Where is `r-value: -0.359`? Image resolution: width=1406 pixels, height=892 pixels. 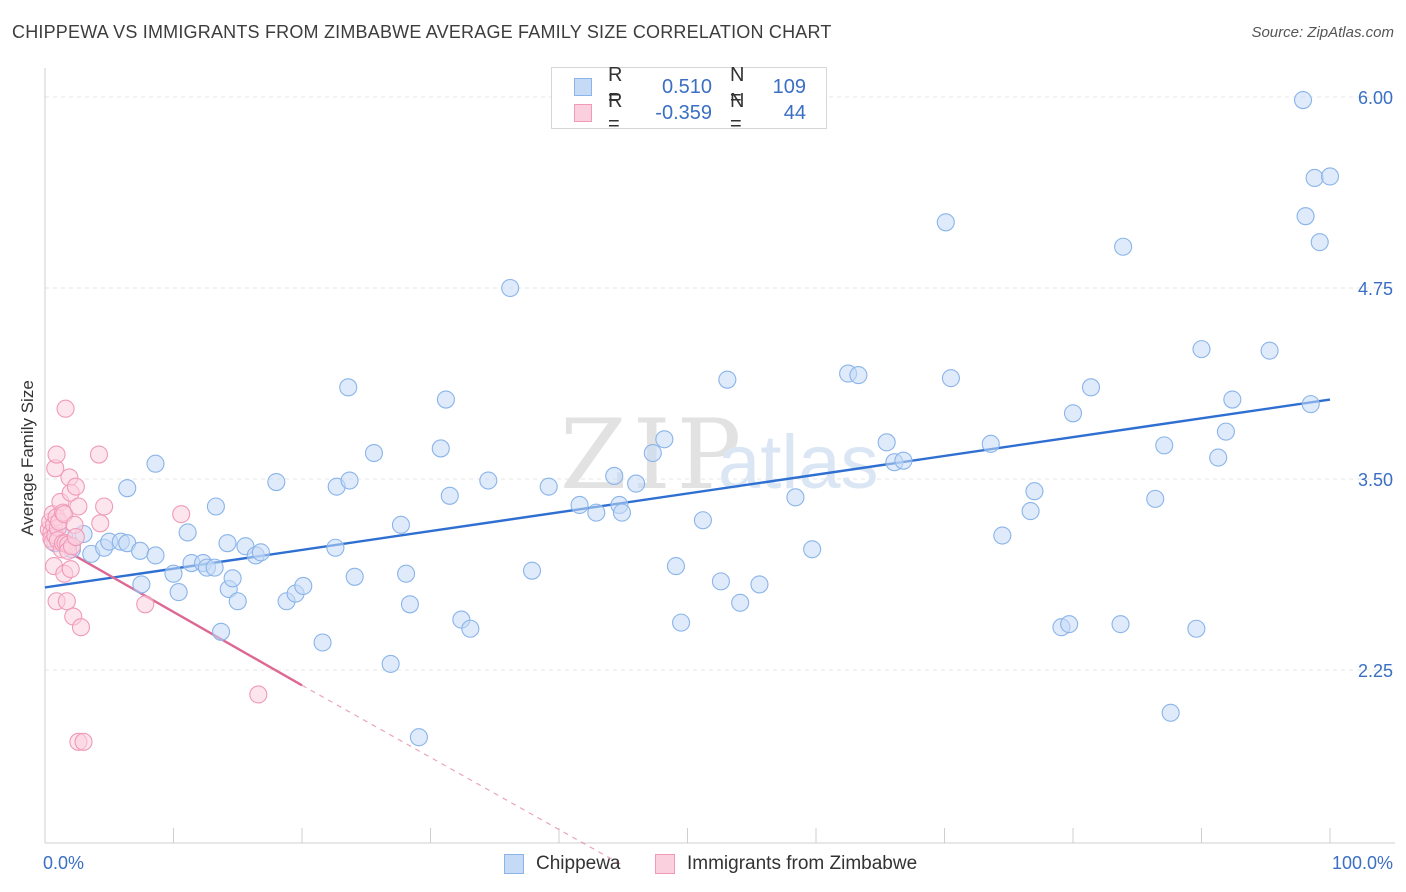
r-value: -0.359 is located at coordinates (683, 112).